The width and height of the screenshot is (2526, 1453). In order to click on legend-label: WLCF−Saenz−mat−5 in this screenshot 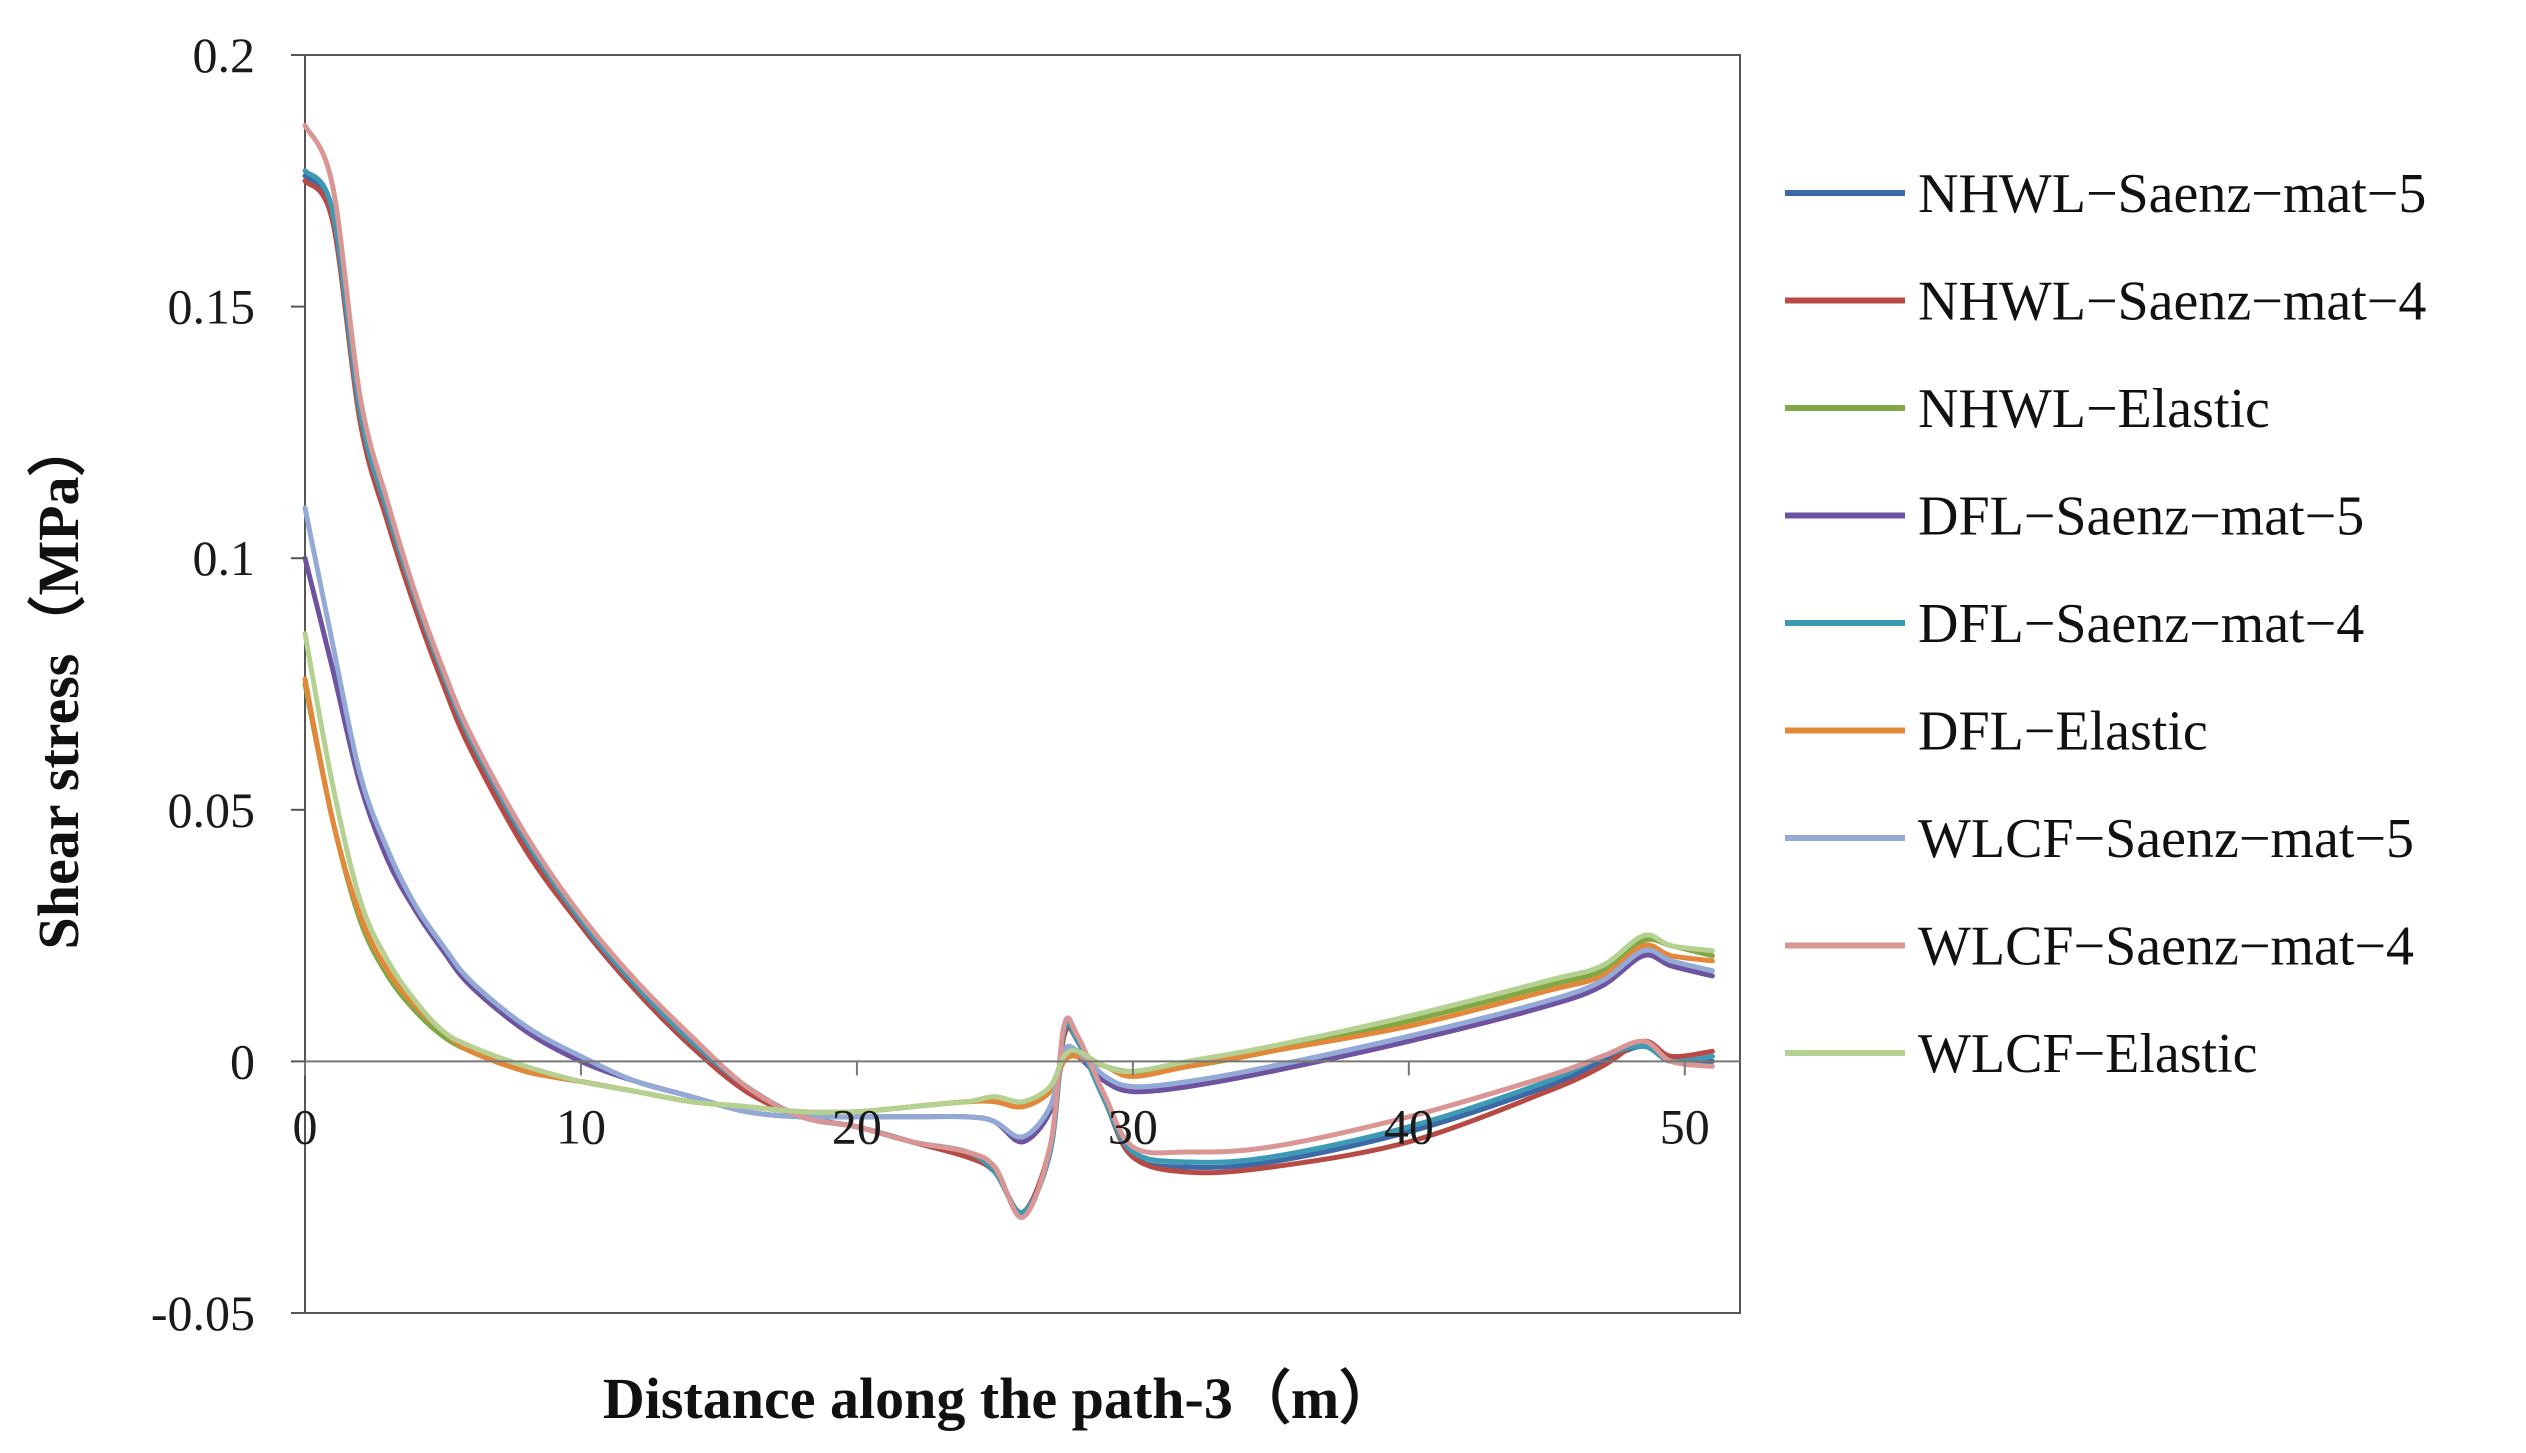, I will do `click(2166, 839)`.